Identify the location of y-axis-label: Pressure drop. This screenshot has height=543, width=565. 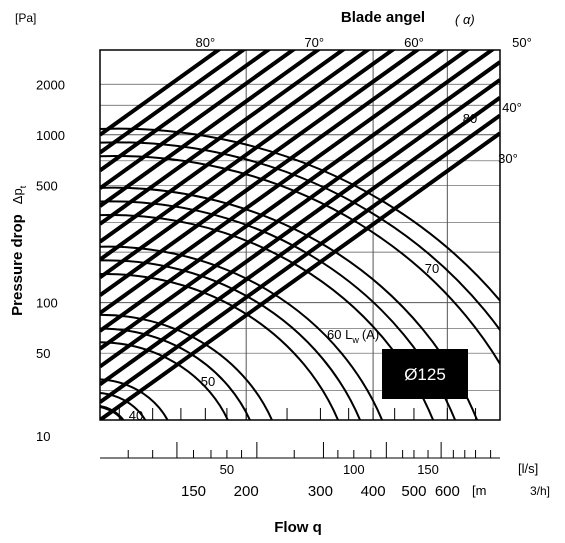
(17, 265).